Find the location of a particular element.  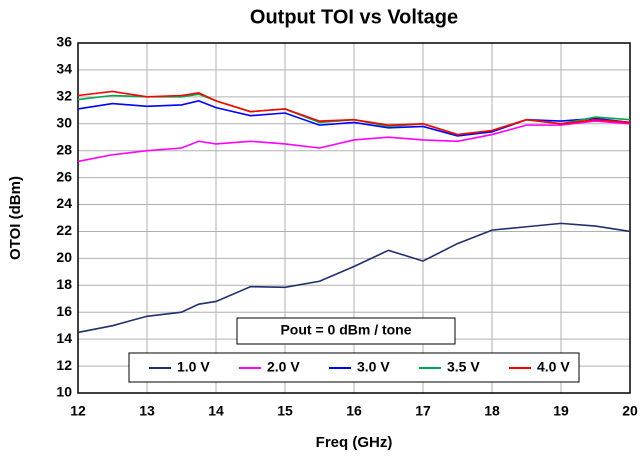

x-tick-label: 17 is located at coordinates (423, 411).